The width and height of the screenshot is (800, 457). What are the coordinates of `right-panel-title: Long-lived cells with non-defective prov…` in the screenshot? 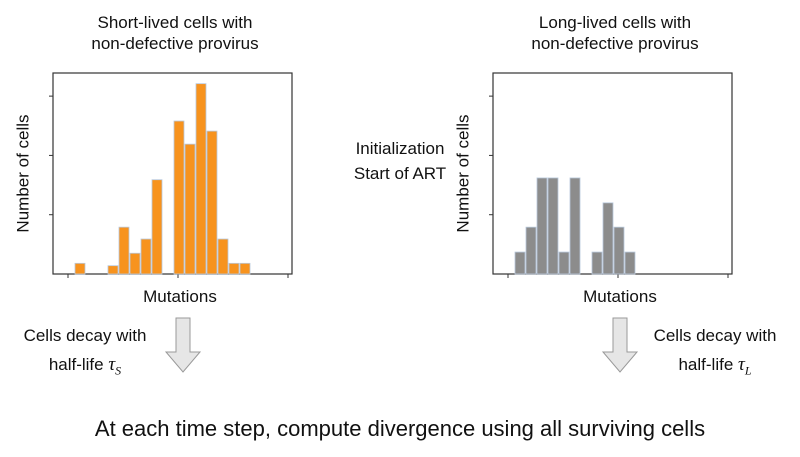 It's located at (615, 33).